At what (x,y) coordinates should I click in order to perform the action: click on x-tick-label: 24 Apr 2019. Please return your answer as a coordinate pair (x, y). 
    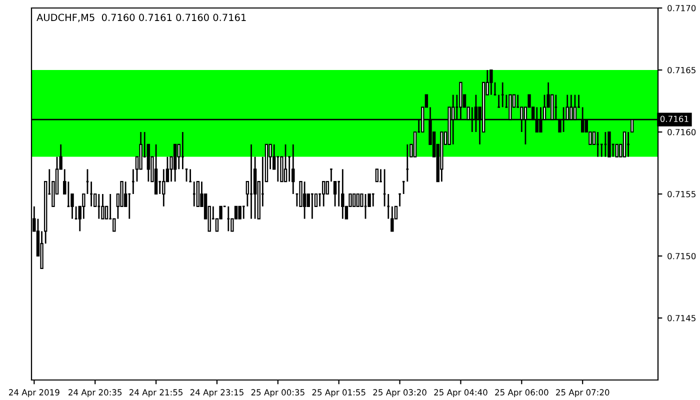
    Looking at the image, I should click on (34, 393).